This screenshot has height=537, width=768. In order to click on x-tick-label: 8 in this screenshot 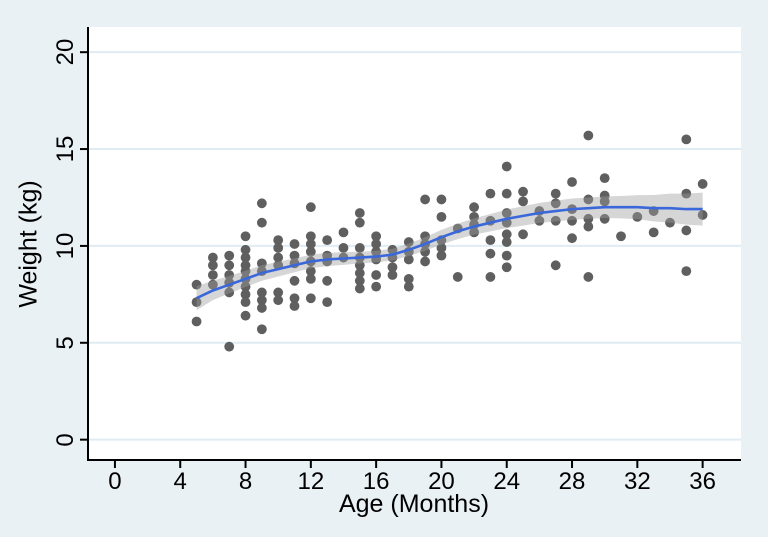, I will do `click(245, 481)`.